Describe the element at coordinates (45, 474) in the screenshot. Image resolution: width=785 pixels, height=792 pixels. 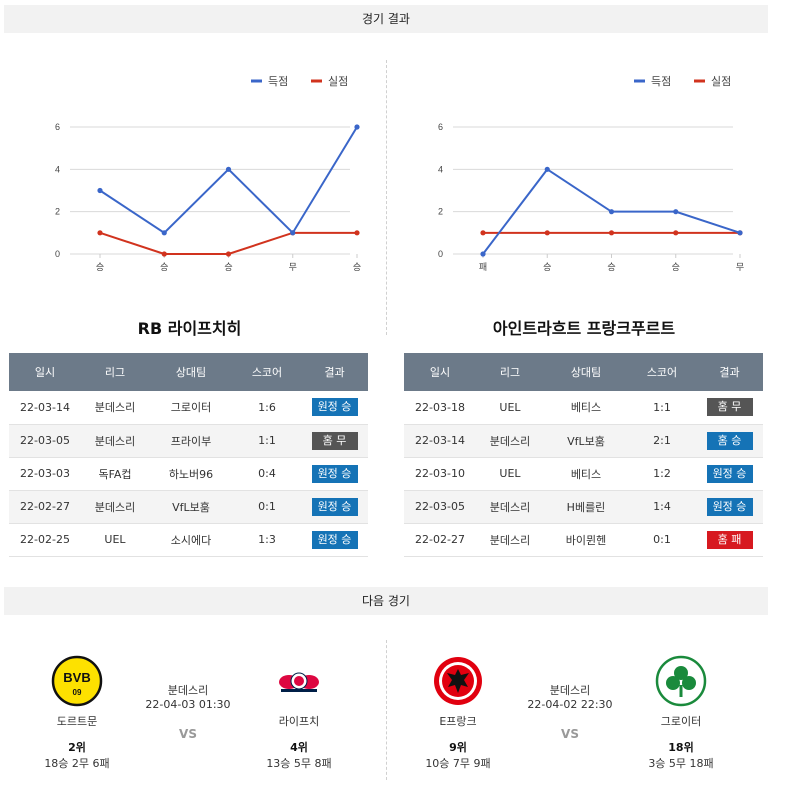
I see `cell-date: 22-03-03` at that location.